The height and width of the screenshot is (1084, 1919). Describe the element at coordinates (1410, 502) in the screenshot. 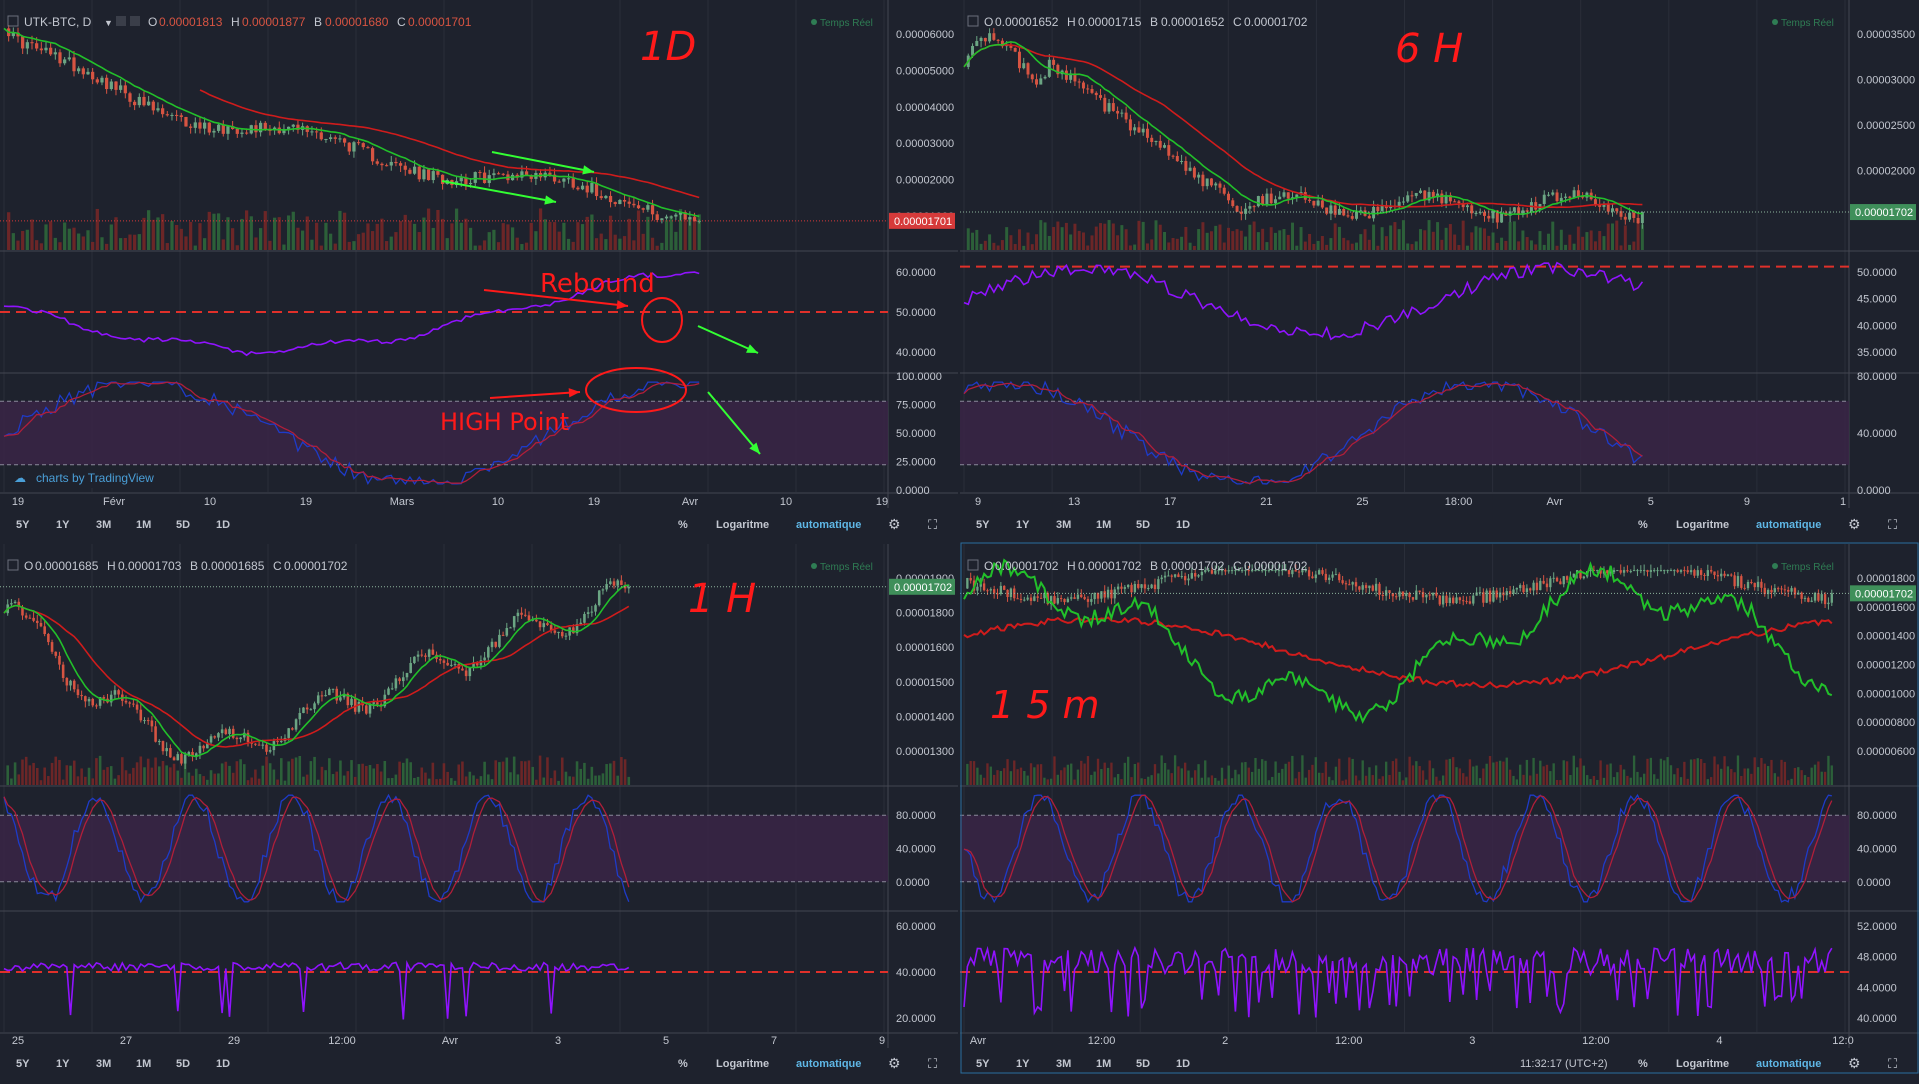

I see `time-axis: 9 13 17 21 25 18:00 Avr 5 9 1` at that location.